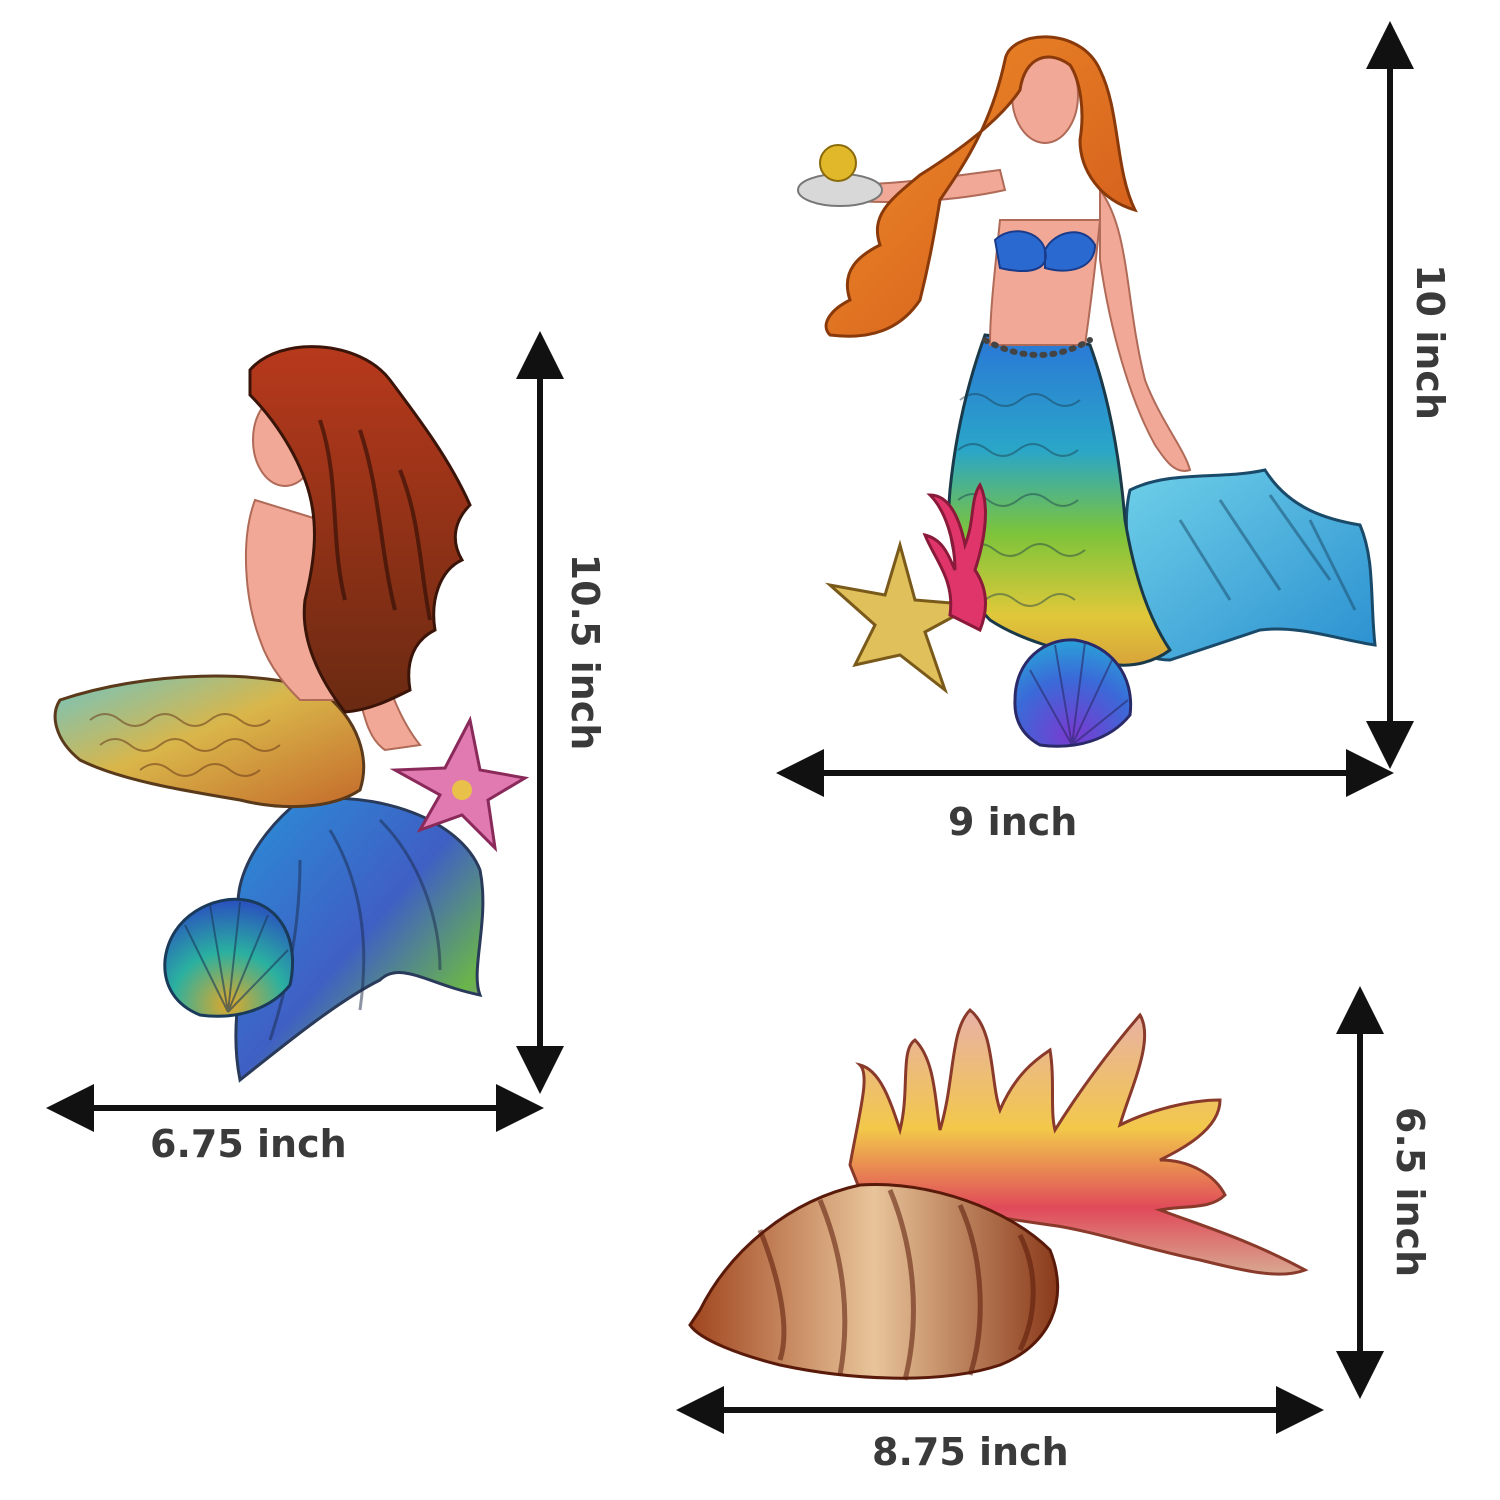 This screenshot has width=1500, height=1500. What do you see at coordinates (970, 1452) in the screenshot?
I see `conch-shell-width-label: 8.75 inch` at bounding box center [970, 1452].